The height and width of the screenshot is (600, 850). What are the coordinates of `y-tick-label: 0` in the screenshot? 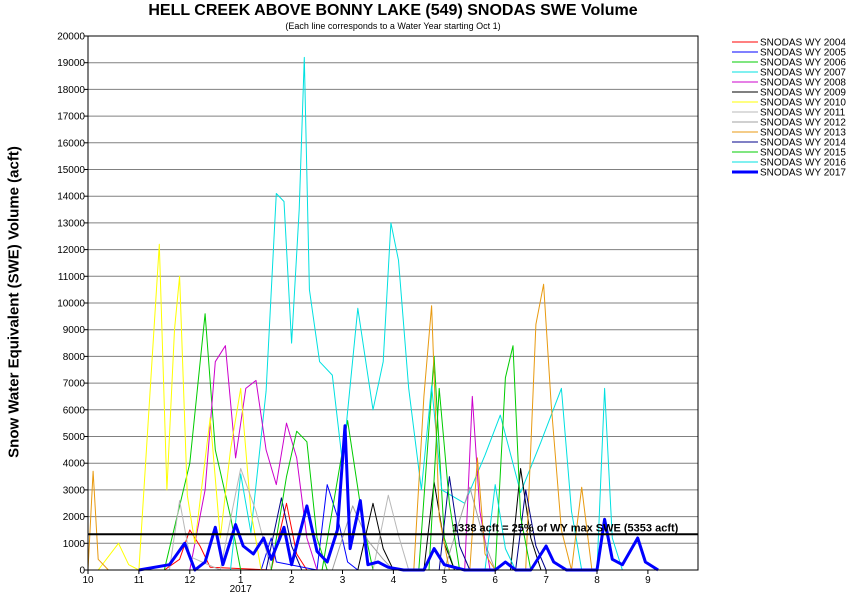 It's located at (82, 571).